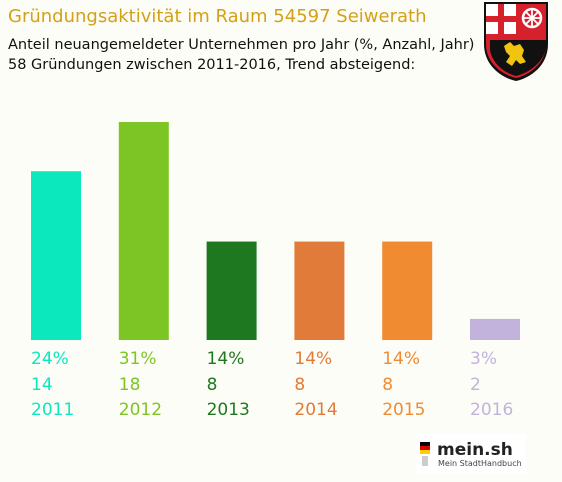  I want to click on percent-label-2016: 3%, so click(483, 359).